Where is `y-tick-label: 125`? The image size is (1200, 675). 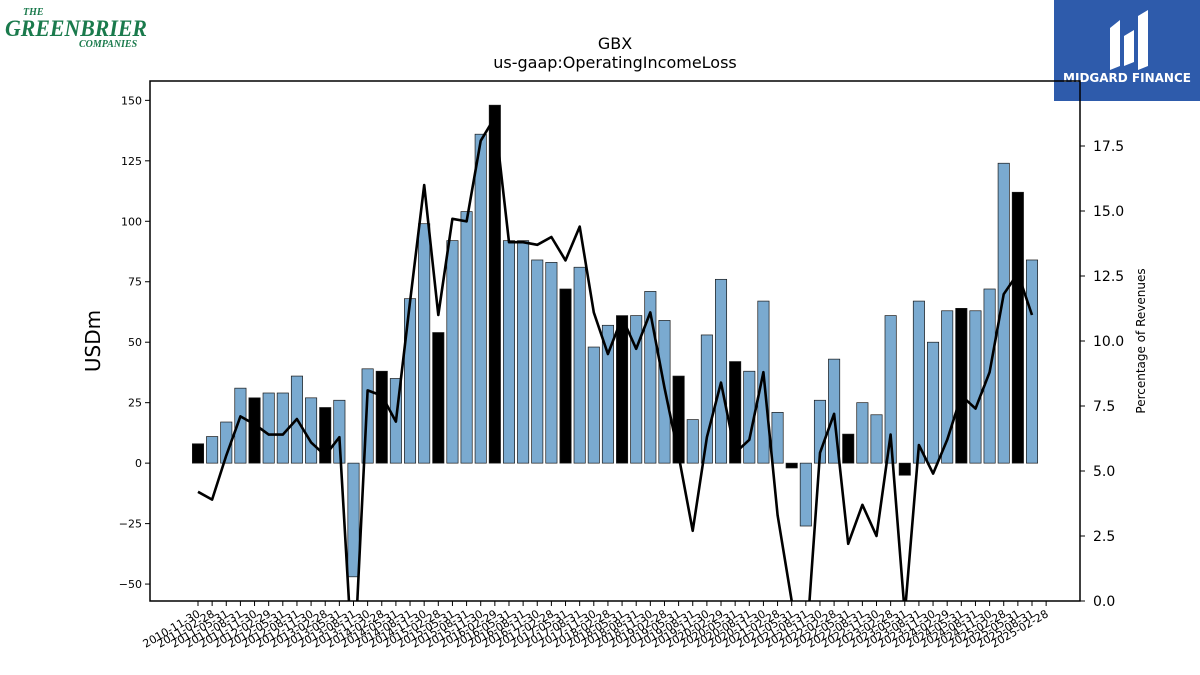 y-tick-label: 125 is located at coordinates (131, 161).